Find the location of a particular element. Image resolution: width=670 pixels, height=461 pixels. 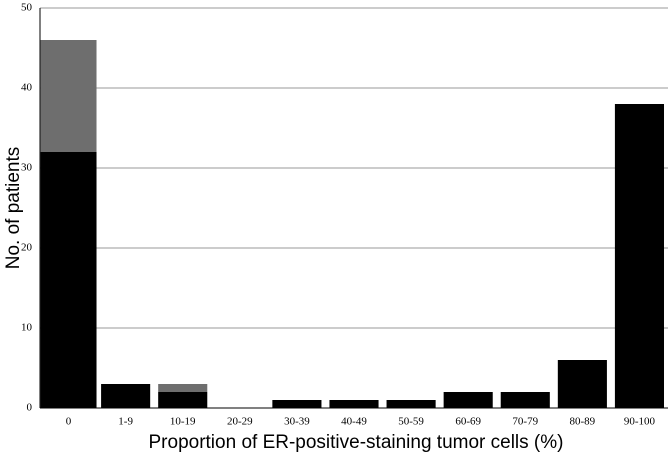

x-tick-label: 40-49 is located at coordinates (354, 422).